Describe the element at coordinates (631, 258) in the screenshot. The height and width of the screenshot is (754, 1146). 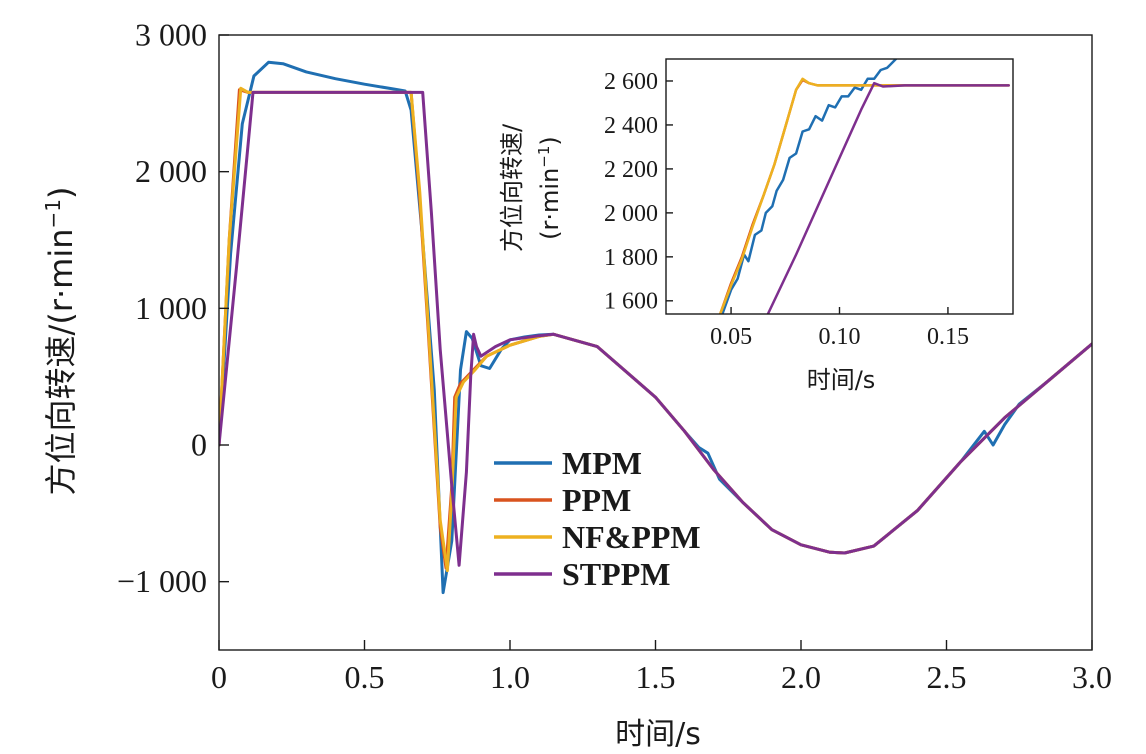
I see `y-tick-label: 1 800` at that location.